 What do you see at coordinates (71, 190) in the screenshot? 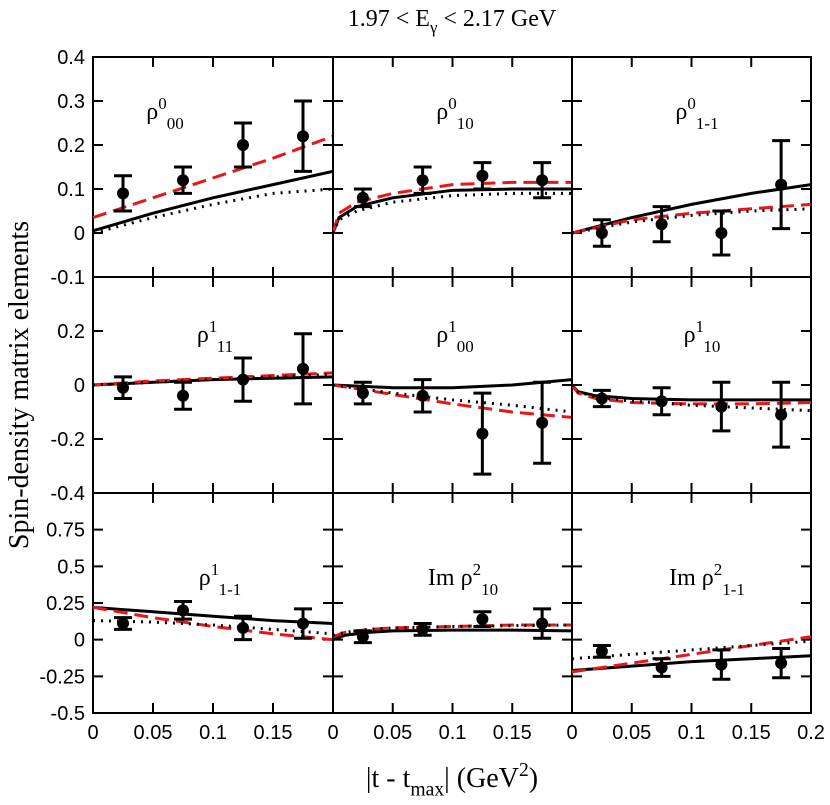
I see `y-tick-label: 0.1` at bounding box center [71, 190].